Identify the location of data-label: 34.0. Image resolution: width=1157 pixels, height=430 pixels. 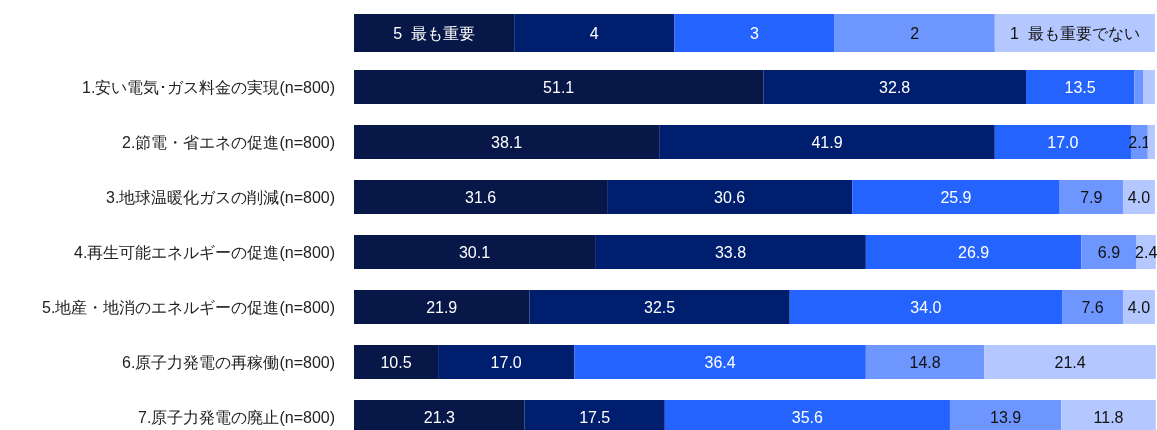
(926, 307).